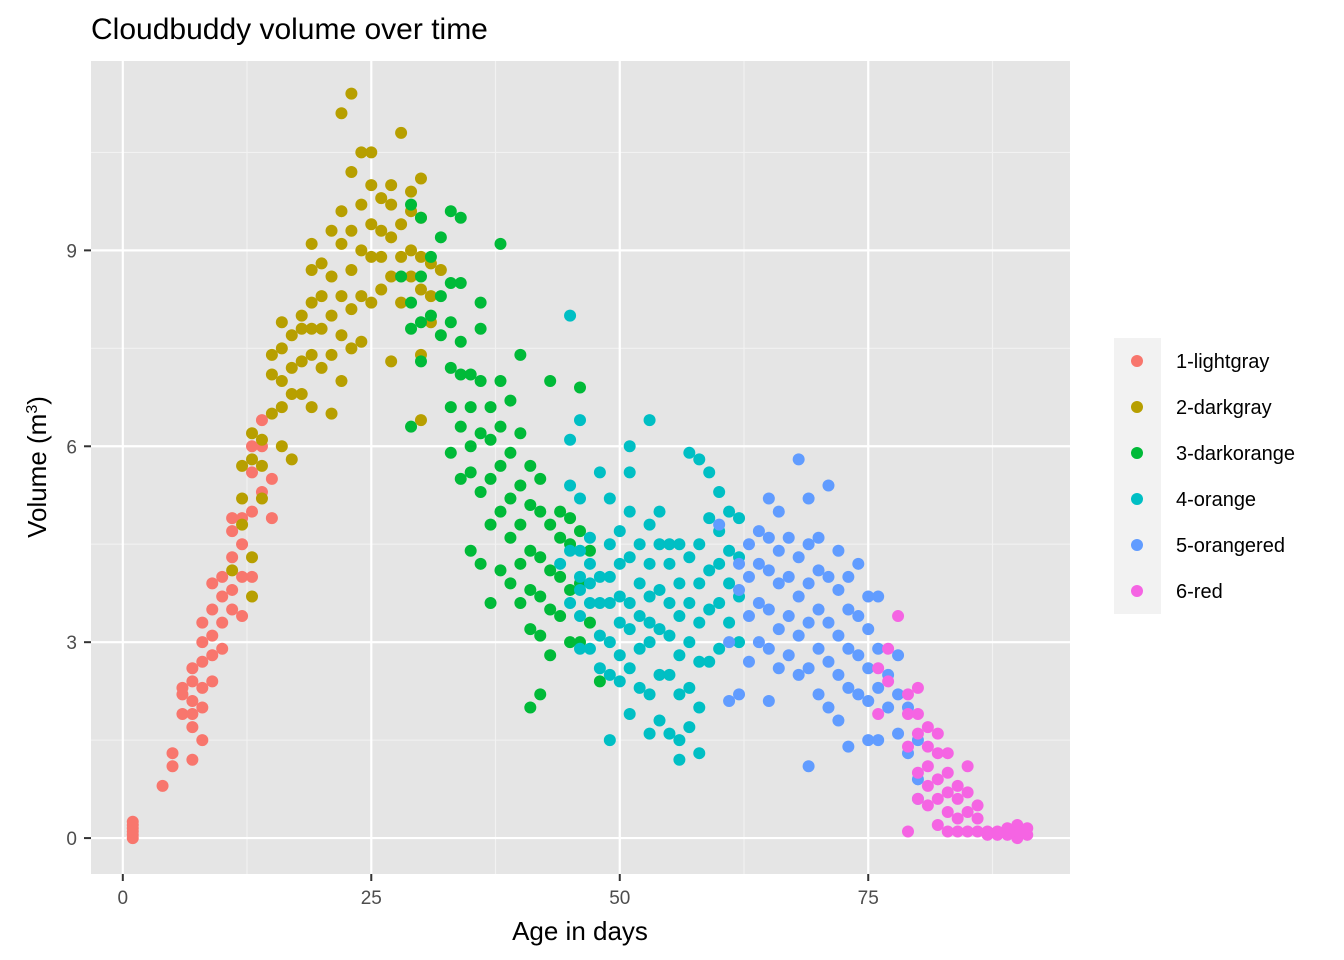 The width and height of the screenshot is (1344, 960). I want to click on y-axis-title-main: Volume (m, so click(37, 476).